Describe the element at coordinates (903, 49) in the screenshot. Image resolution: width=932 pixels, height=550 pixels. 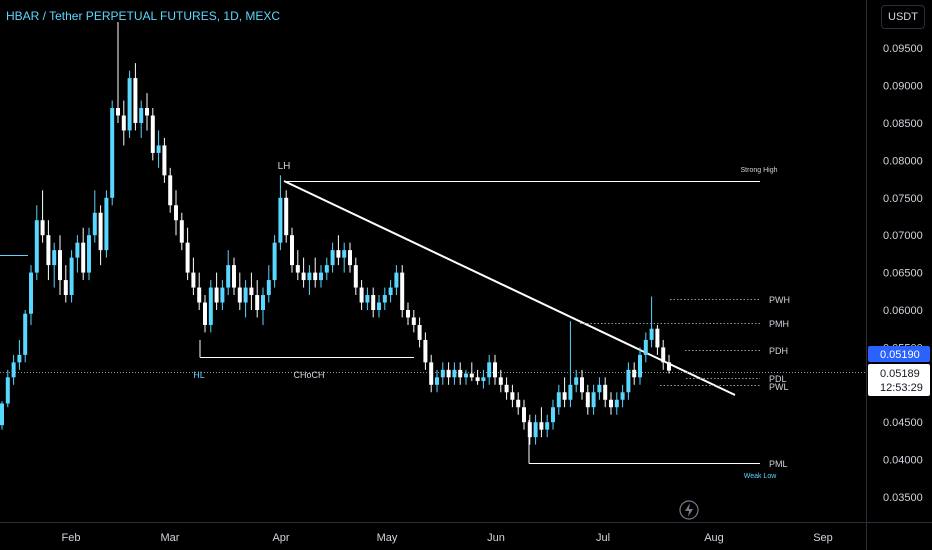
I see `y-tick-label: 0.09500` at that location.